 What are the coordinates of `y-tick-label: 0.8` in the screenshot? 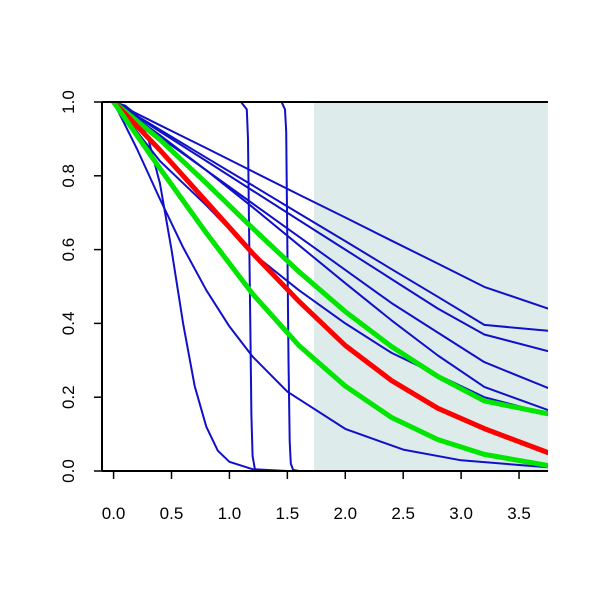 It's located at (68, 176).